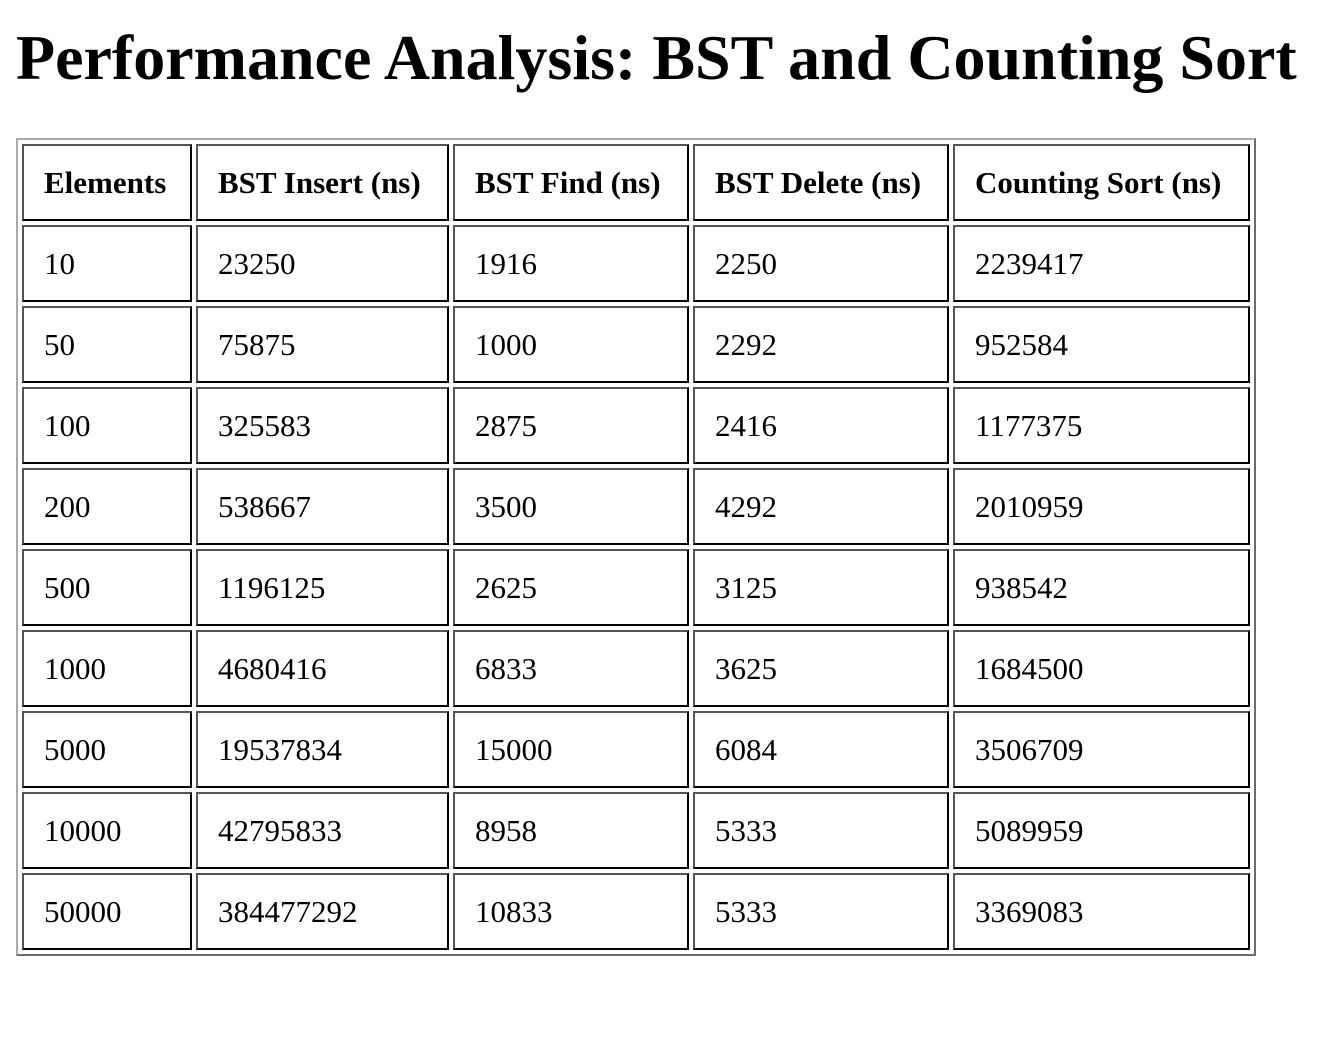 This screenshot has height=1038, width=1326. Describe the element at coordinates (322, 749) in the screenshot. I see `cell-bst-insert: 19537834` at that location.